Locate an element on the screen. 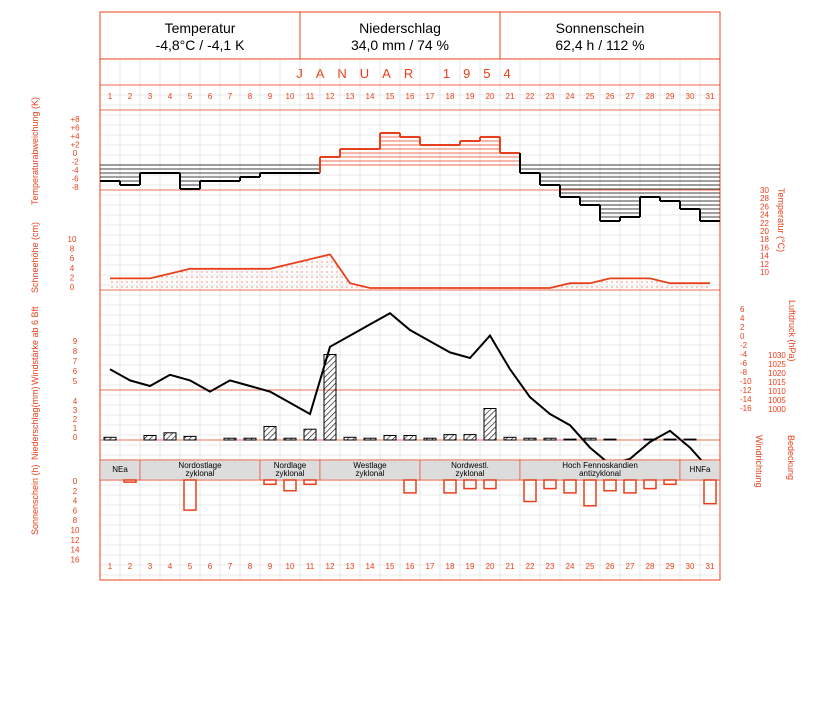 This screenshot has width=827, height=702. pressure-right-tick: 1010 is located at coordinates (777, 391).